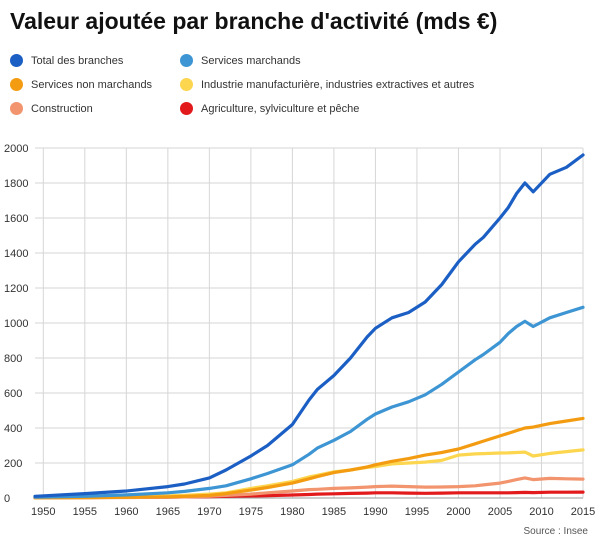  Describe the element at coordinates (16, 219) in the screenshot. I see `y-tick-label-8: 1600` at that location.